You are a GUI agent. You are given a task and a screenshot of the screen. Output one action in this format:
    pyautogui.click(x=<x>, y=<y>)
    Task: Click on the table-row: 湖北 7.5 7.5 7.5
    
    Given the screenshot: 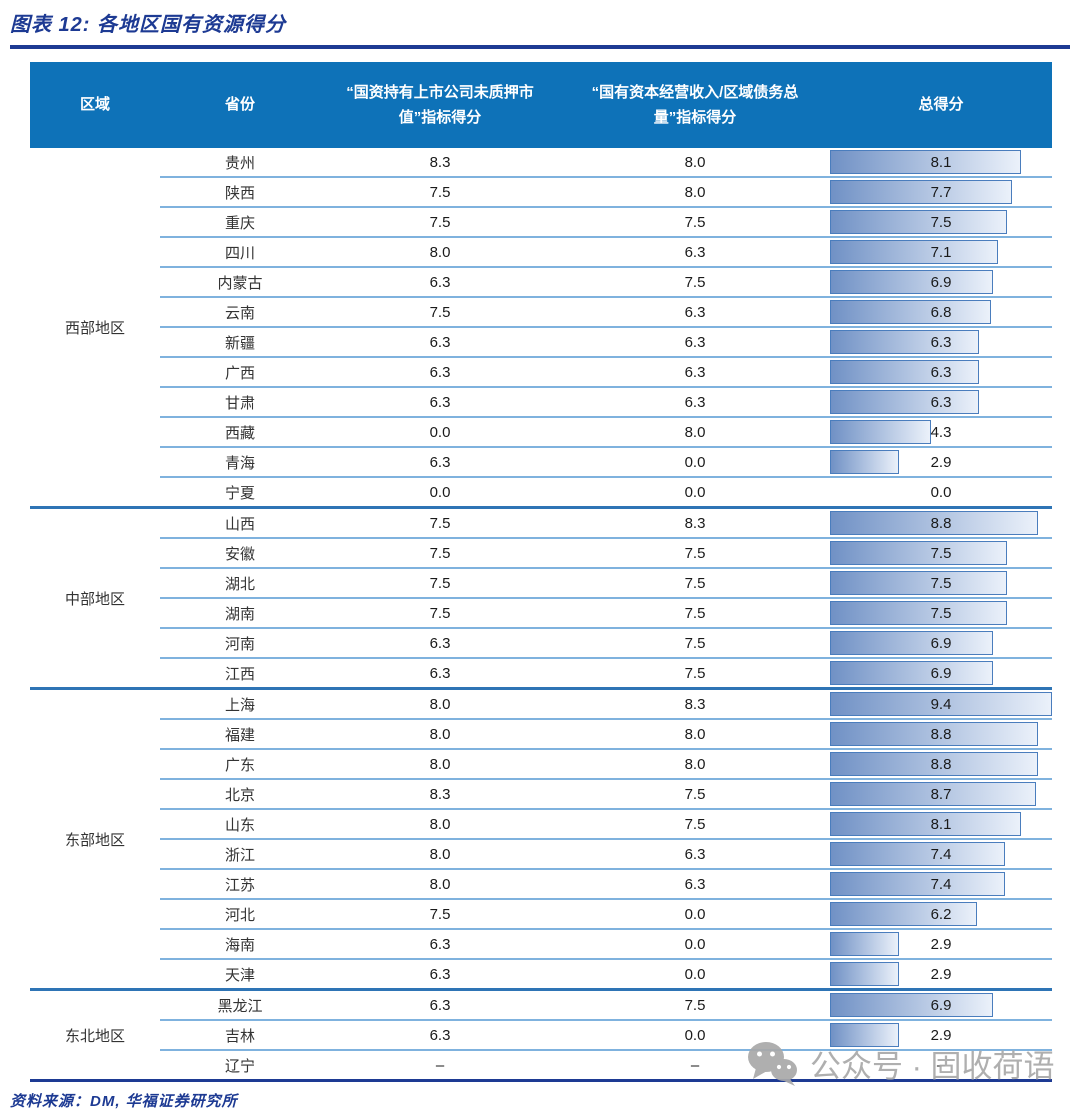 What is the action you would take?
    pyautogui.click(x=541, y=583)
    